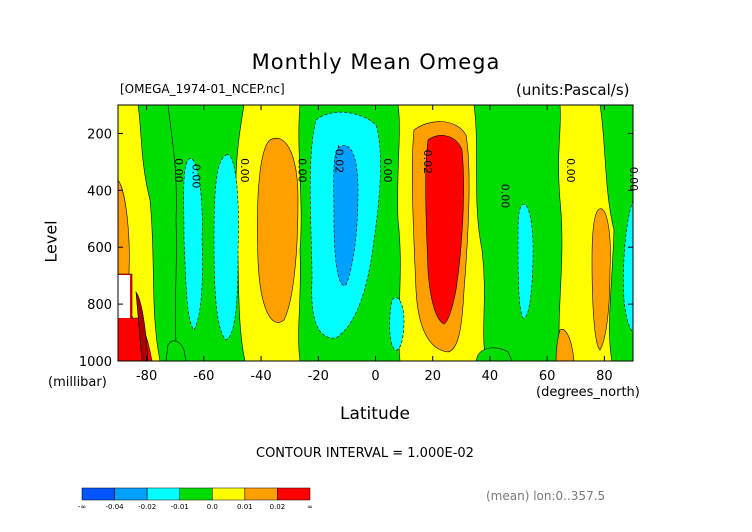  I want to click on contour-interval-label: CONTOUR INTERVAL = 1.000E-02, so click(365, 453).